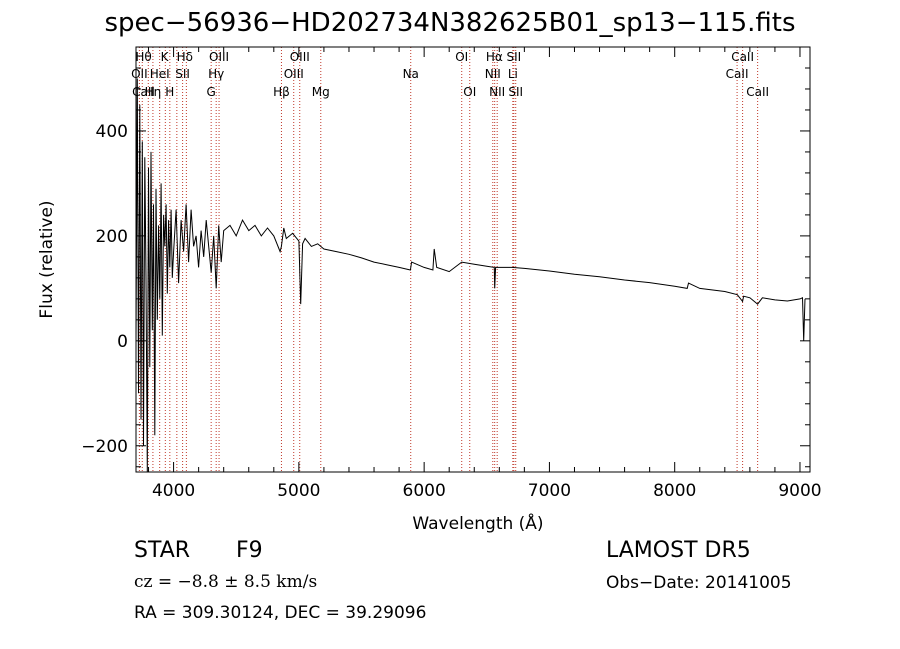  What do you see at coordinates (216, 74) in the screenshot?
I see `spectral-line-label: Hγ` at bounding box center [216, 74].